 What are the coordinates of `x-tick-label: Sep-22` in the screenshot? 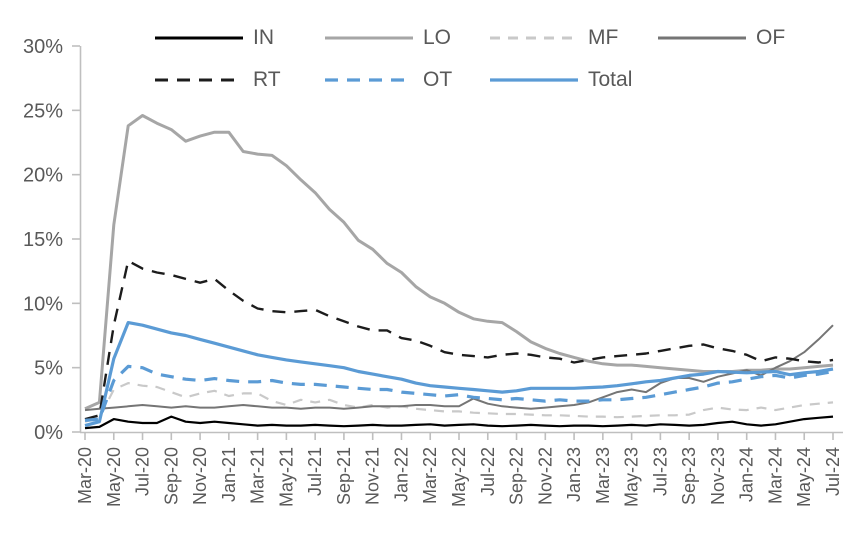 It's located at (517, 476).